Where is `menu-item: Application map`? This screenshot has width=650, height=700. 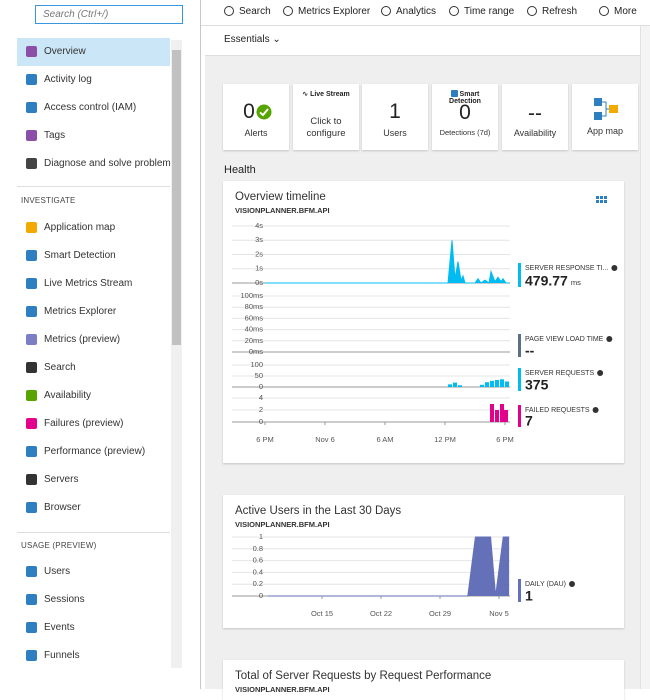 menu-item: Application map is located at coordinates (93, 228).